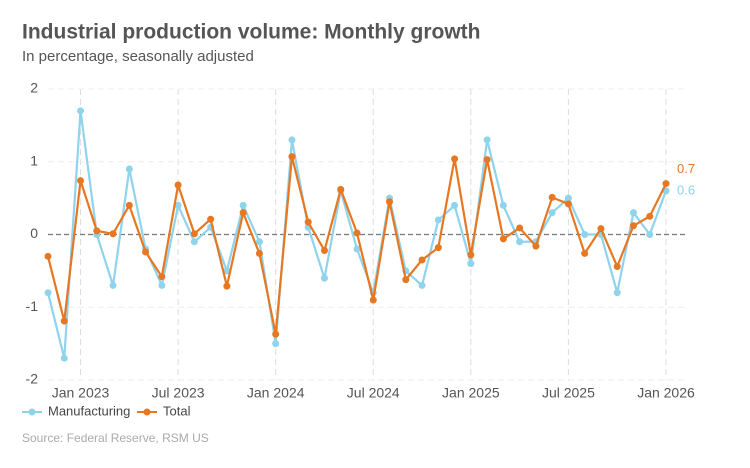 Image resolution: width=750 pixels, height=468 pixels. Describe the element at coordinates (32, 306) in the screenshot. I see `y-tick-label: -1` at that location.